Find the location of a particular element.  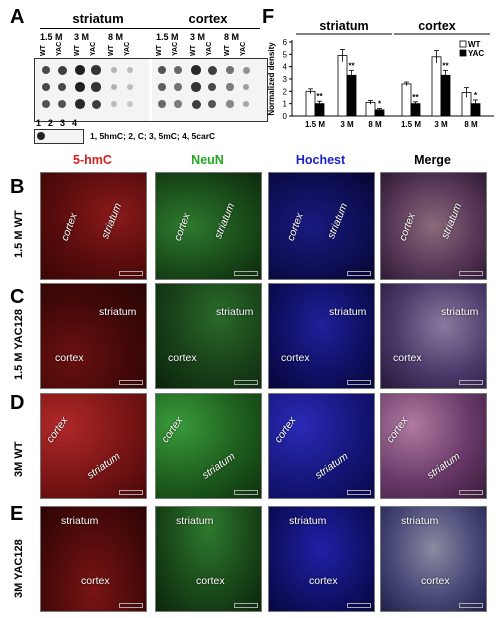

image-b-merge: cortex striatum is located at coordinates (433, 226).